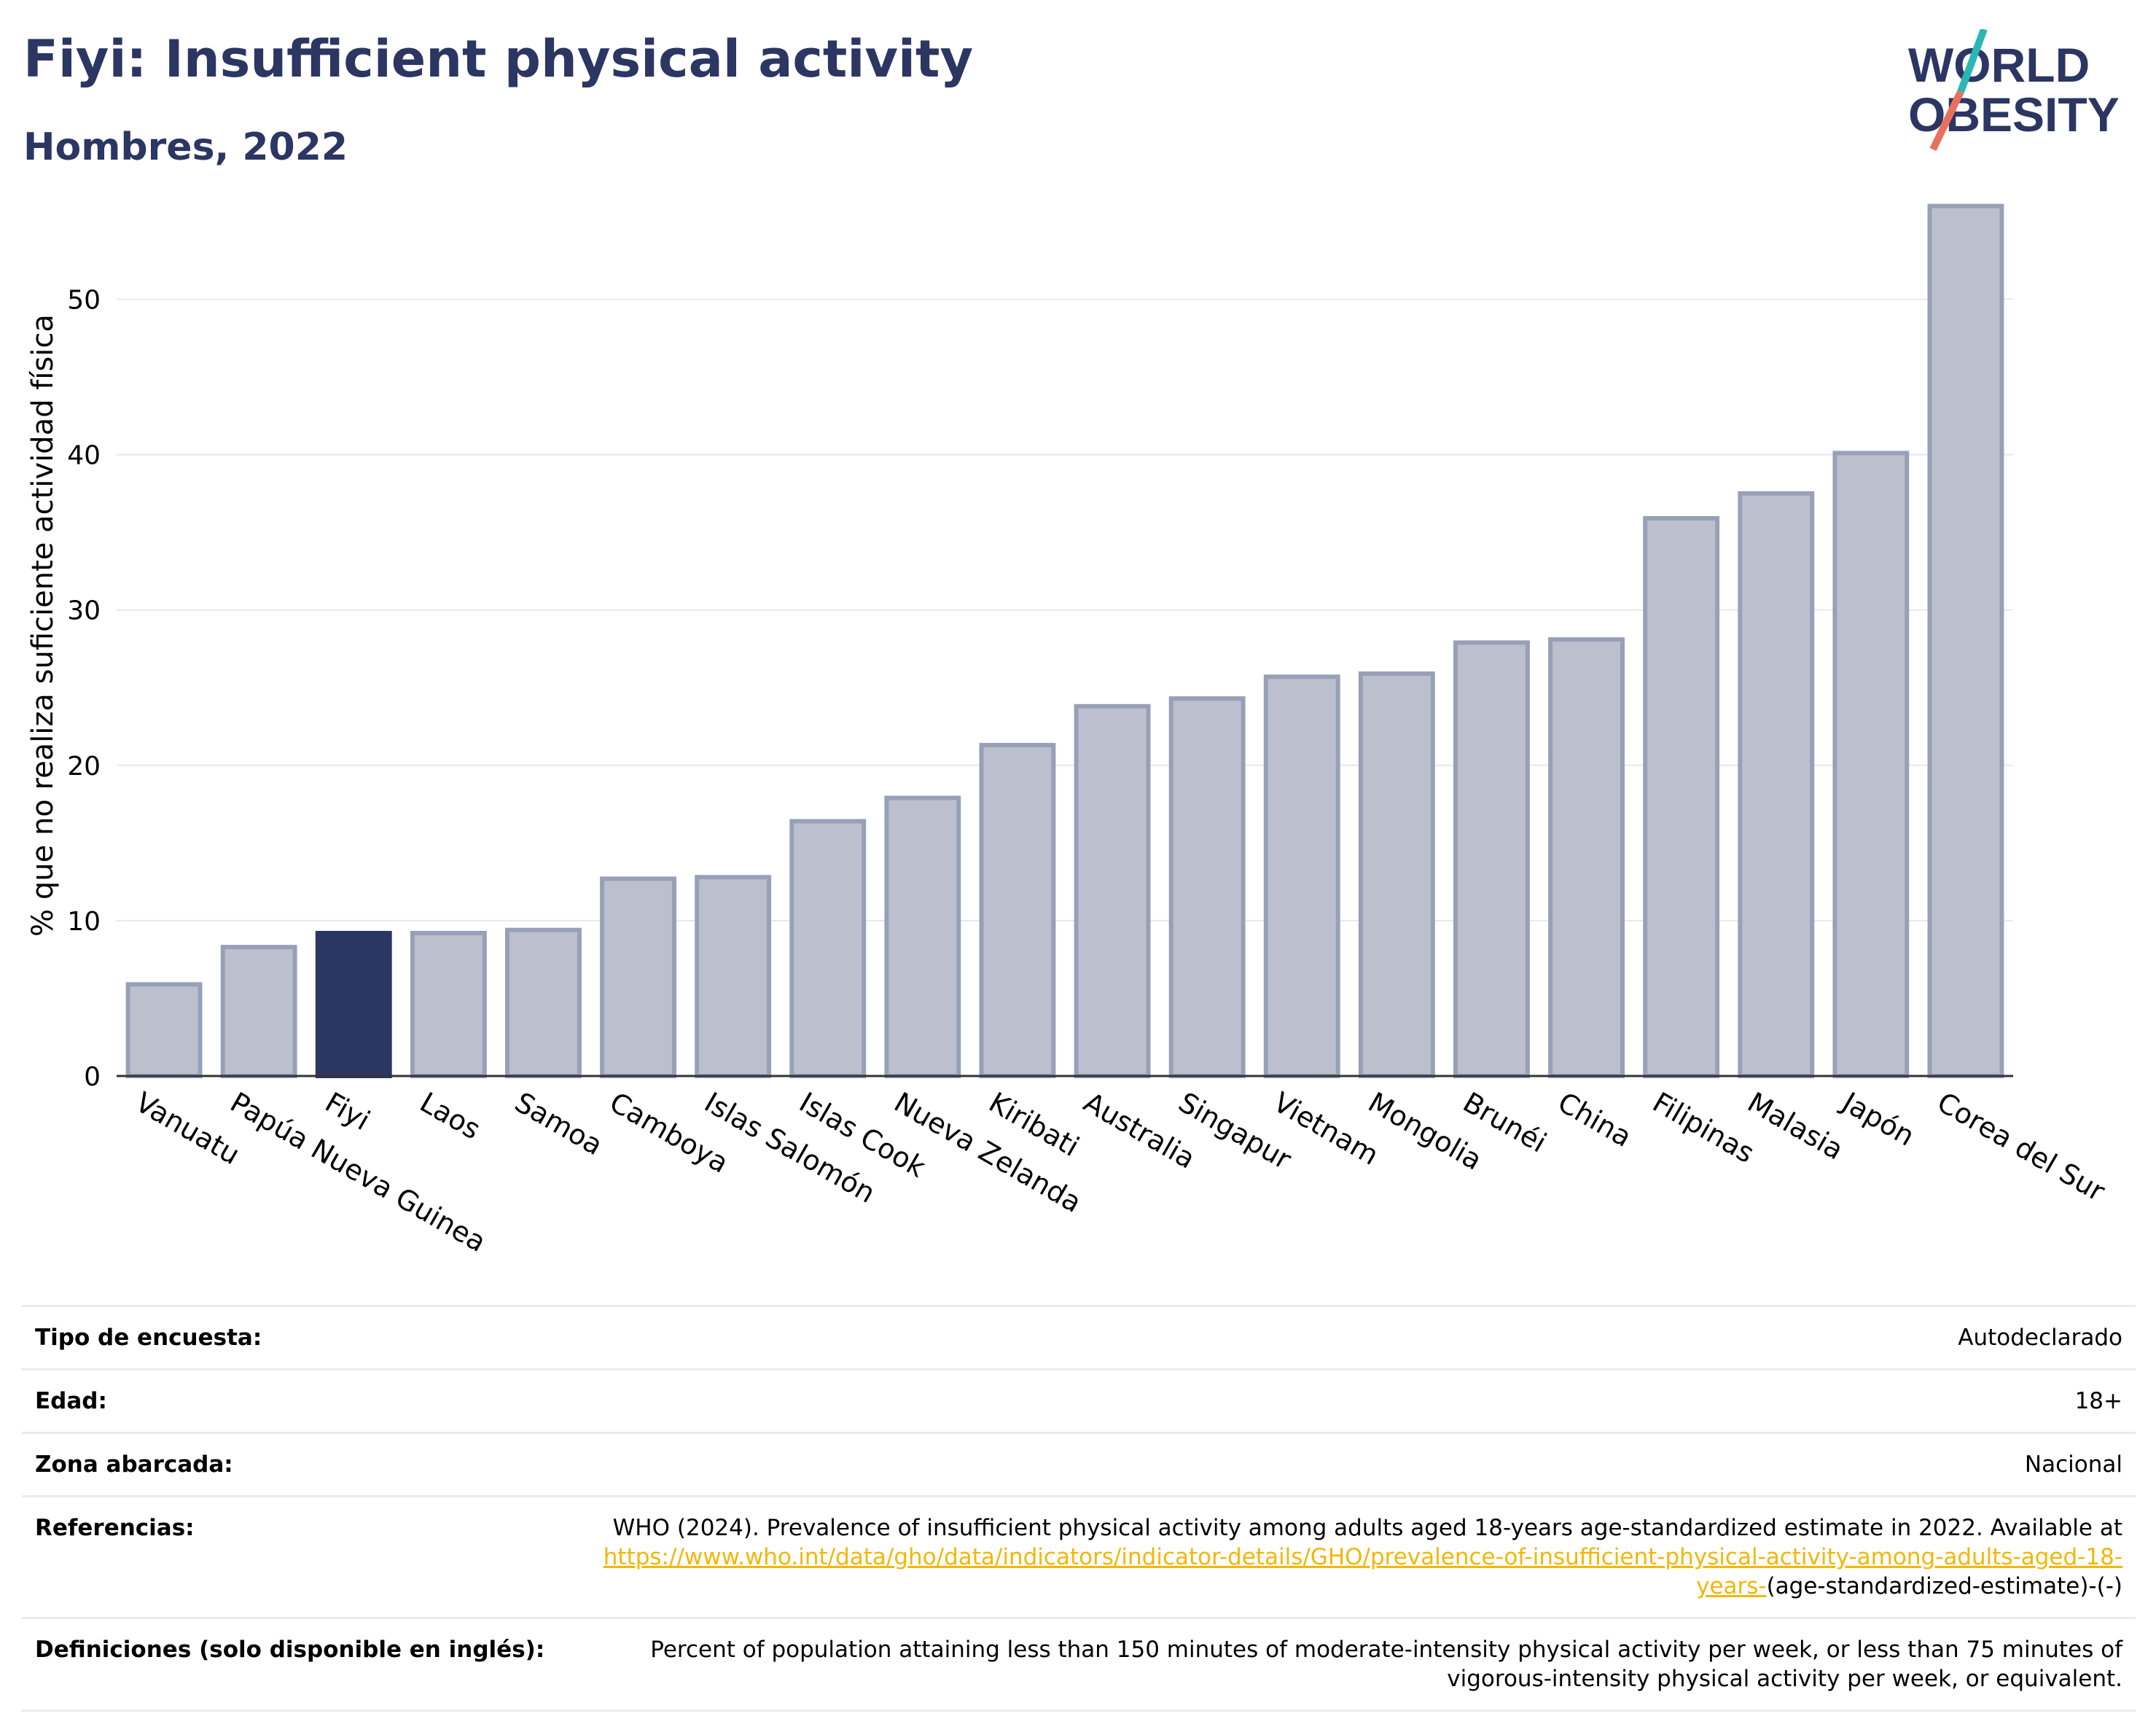 This screenshot has height=1735, width=2156. What do you see at coordinates (115, 1528) in the screenshot?
I see `meta-label: Referencias:` at bounding box center [115, 1528].